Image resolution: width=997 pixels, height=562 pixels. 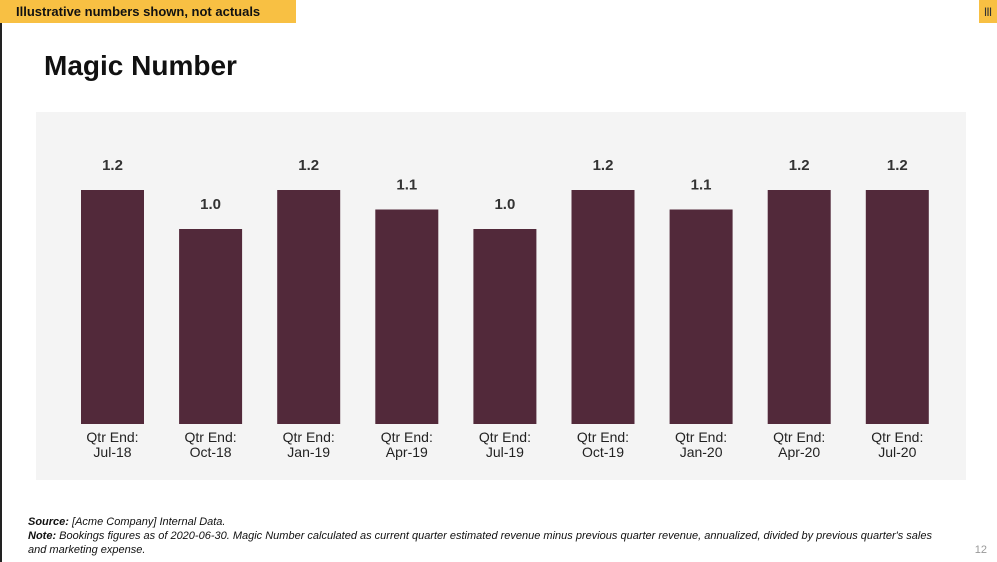 What do you see at coordinates (488, 522) in the screenshot?
I see `source-line: Source: [Acme Company] Internal Data.` at bounding box center [488, 522].